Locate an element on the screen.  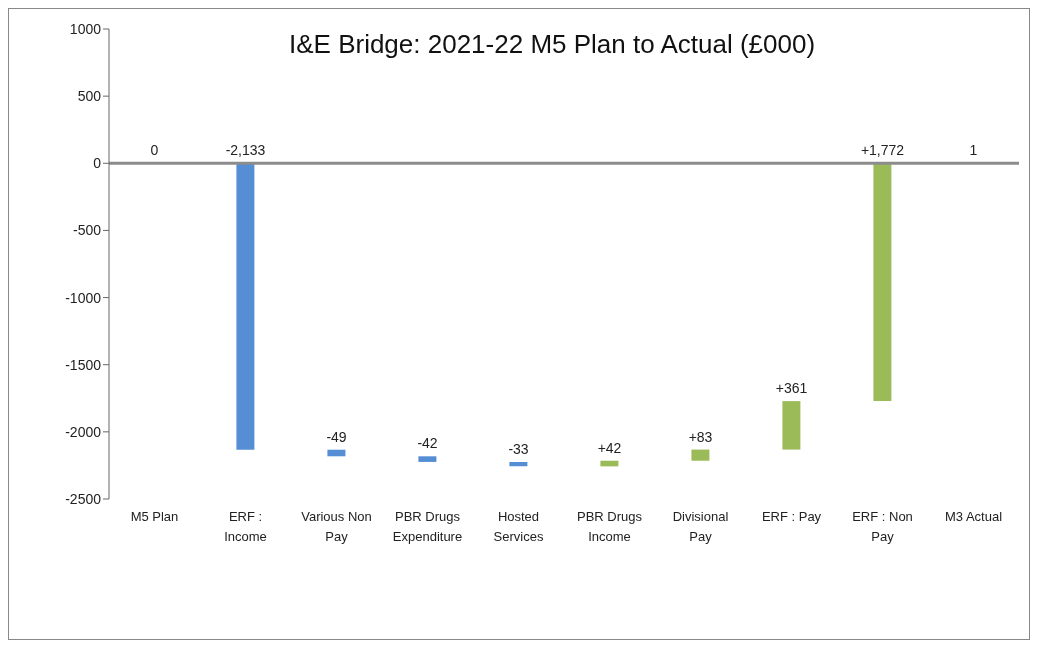
x-tick-label: PBR Drugs Expenditure is located at coordinates (427, 526).